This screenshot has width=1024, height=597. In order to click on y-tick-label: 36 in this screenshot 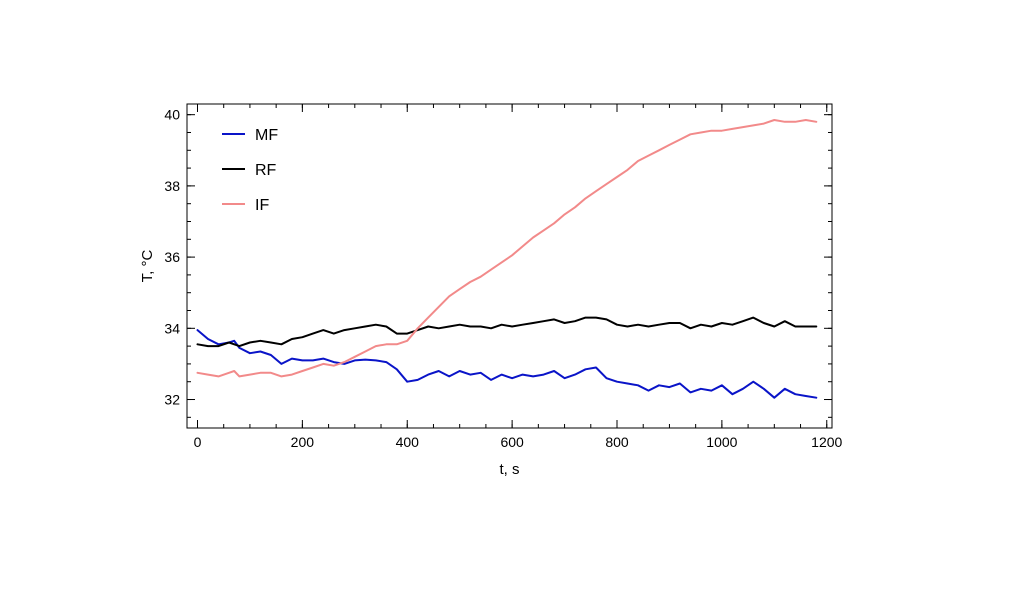, I will do `click(172, 257)`.